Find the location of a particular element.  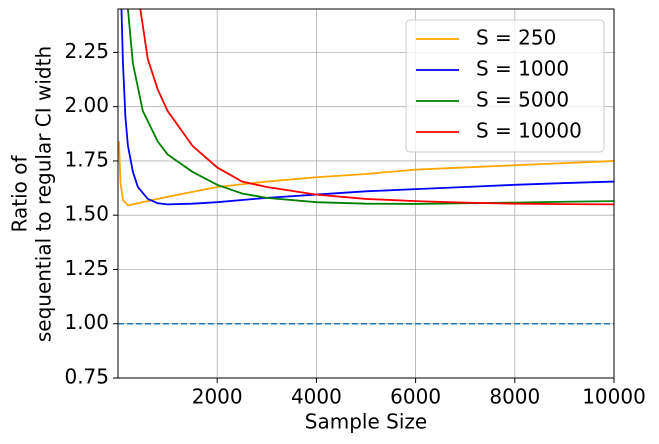

legend: S = 250 S = 1000 S = 5000 S = 10000 is located at coordinates (505, 86).